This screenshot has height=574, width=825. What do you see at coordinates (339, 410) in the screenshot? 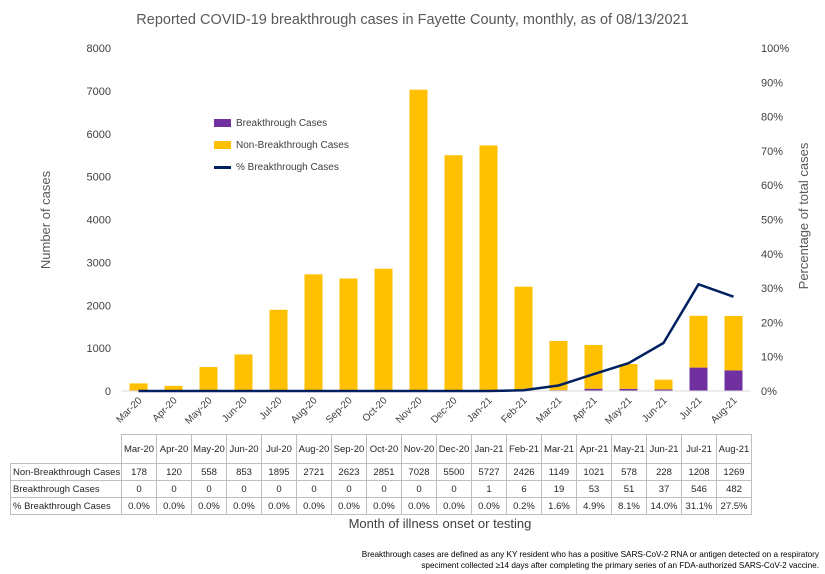
I see `x-tick-label: Sep-20` at bounding box center [339, 410].